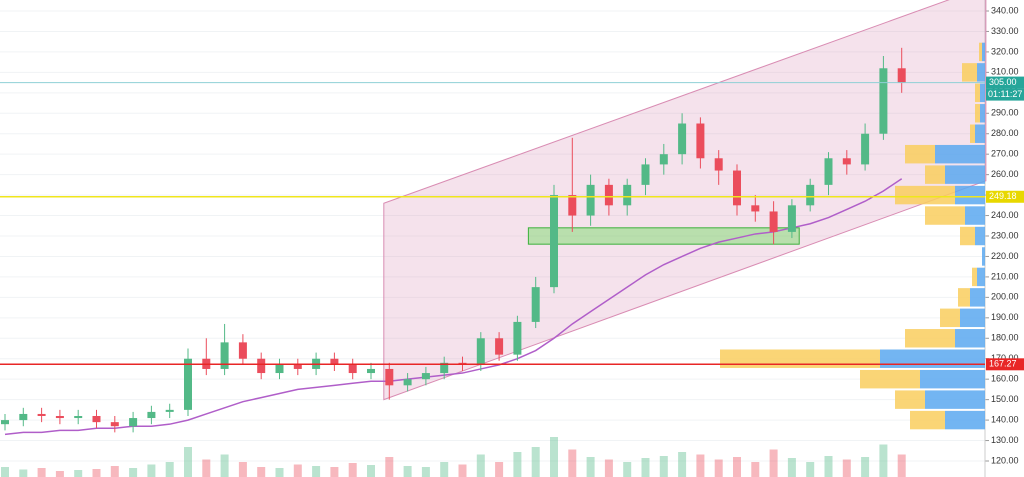 Image resolution: width=1024 pixels, height=477 pixels. What do you see at coordinates (1005, 133) in the screenshot?
I see `y-tick-label: 280.00` at bounding box center [1005, 133].